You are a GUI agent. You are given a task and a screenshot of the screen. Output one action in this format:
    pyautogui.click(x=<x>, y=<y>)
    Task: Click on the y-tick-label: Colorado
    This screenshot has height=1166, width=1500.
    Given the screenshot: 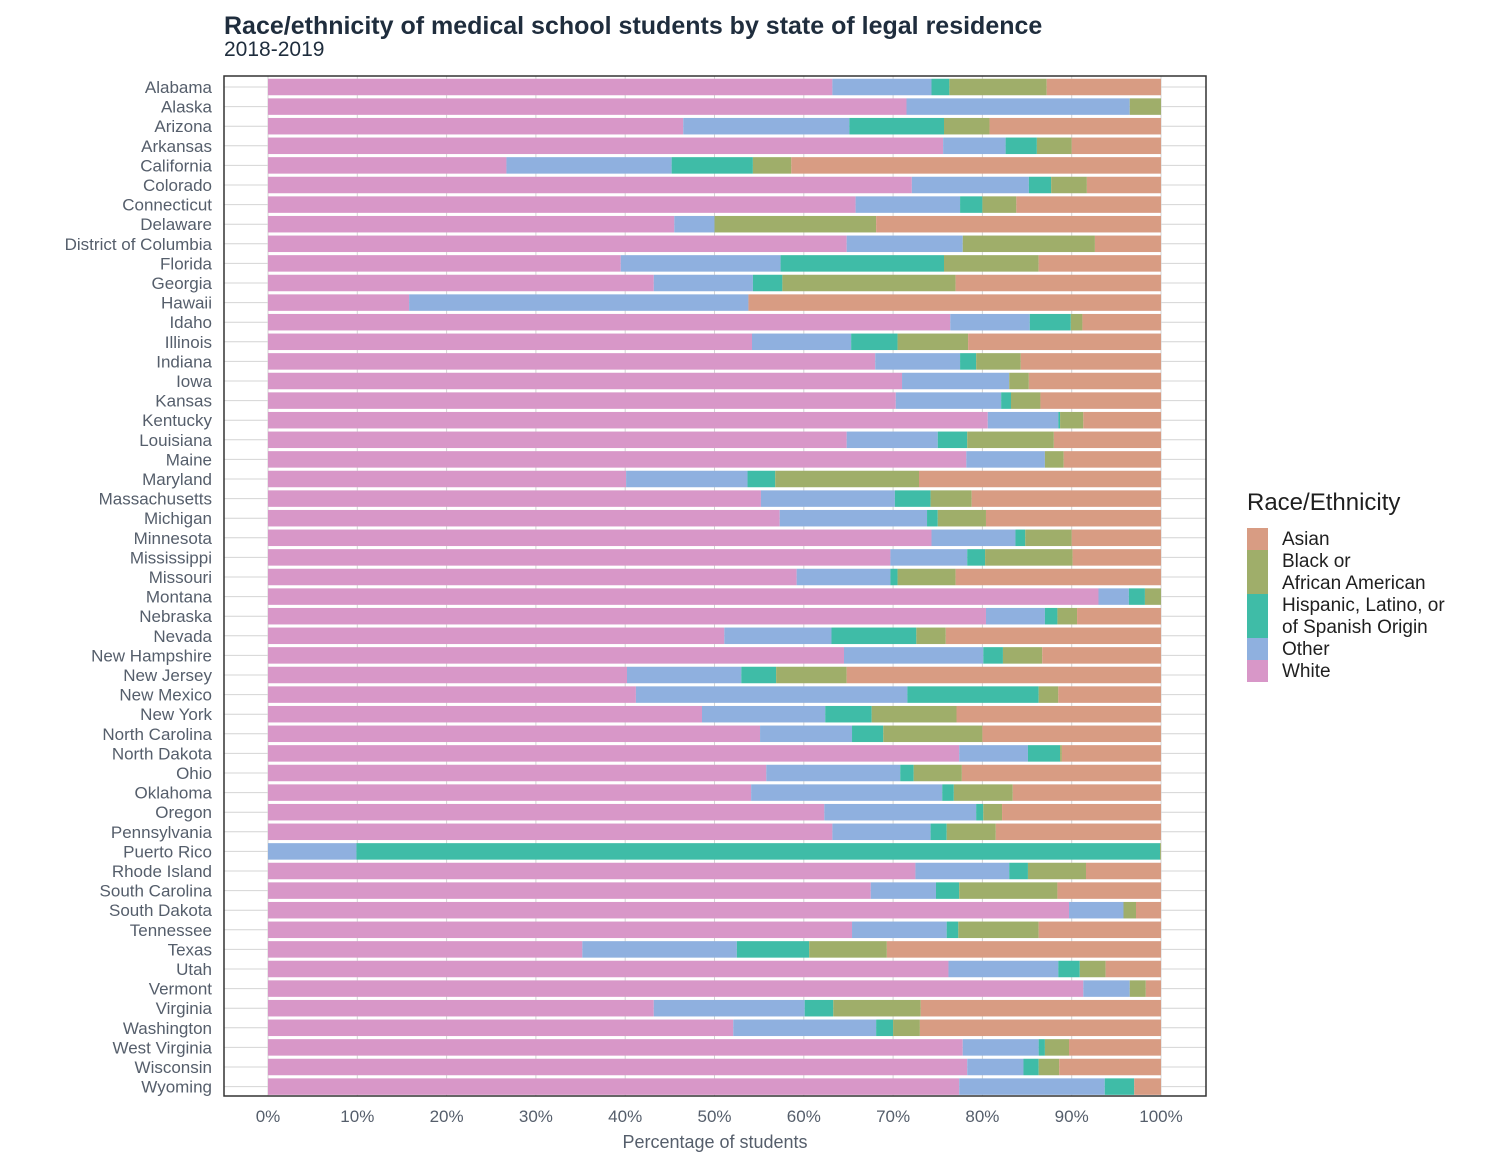 What is the action you would take?
    pyautogui.click(x=177, y=185)
    